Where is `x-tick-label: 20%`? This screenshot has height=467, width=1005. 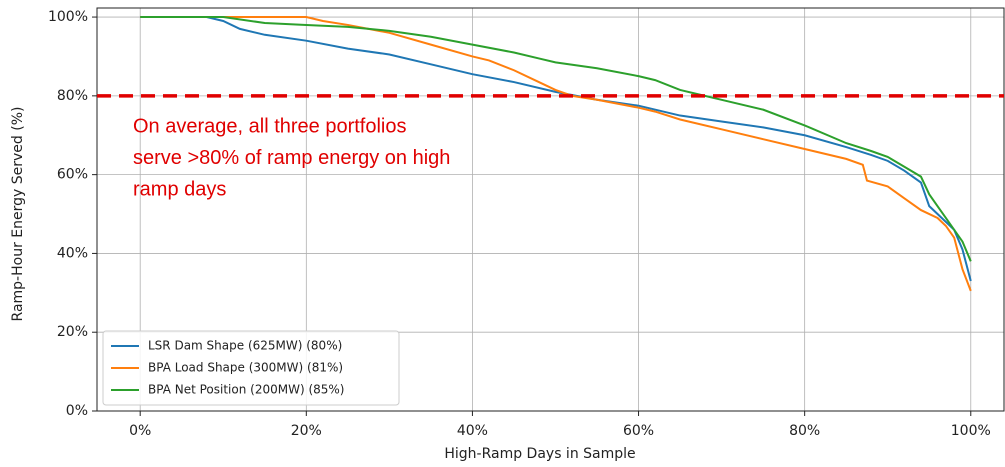
x-tick-label: 20% is located at coordinates (306, 431).